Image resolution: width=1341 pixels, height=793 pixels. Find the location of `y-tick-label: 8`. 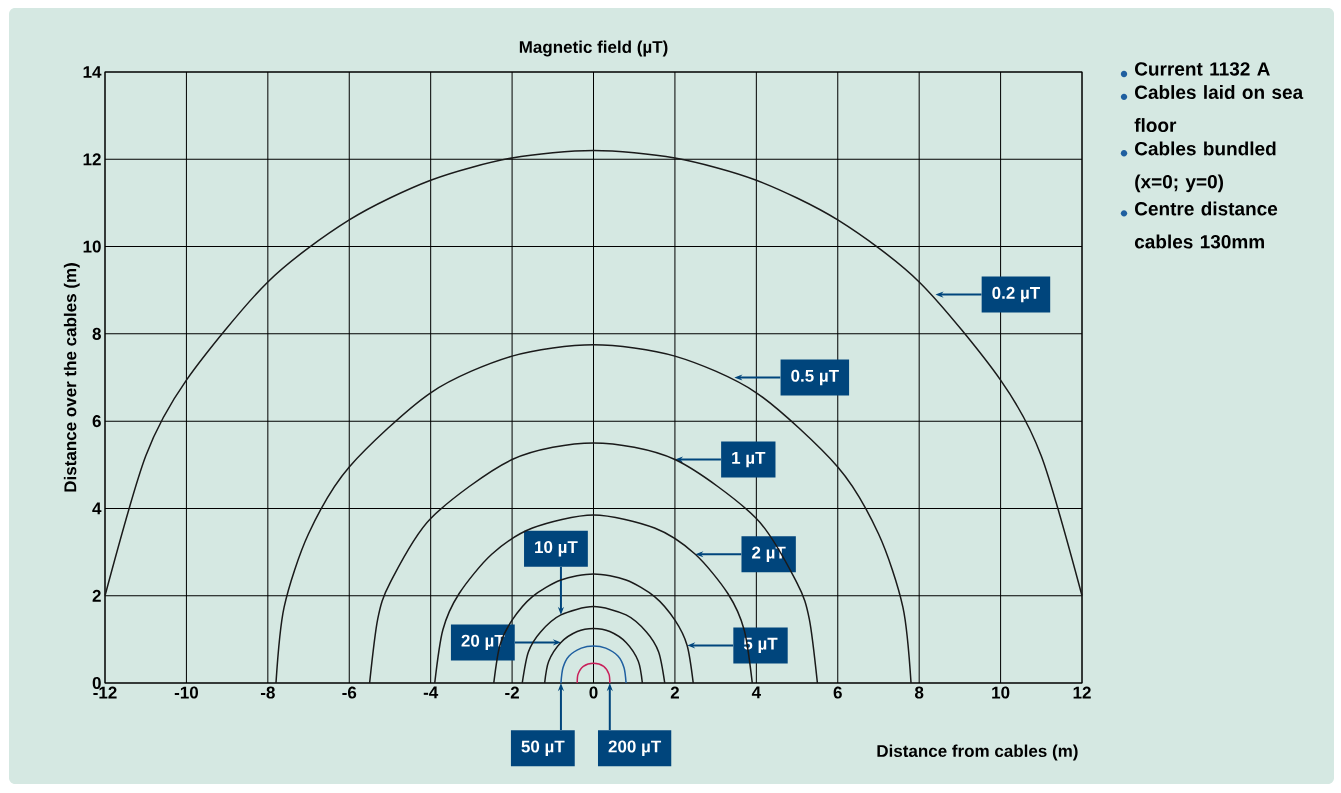

y-tick-label: 8 is located at coordinates (96, 333).